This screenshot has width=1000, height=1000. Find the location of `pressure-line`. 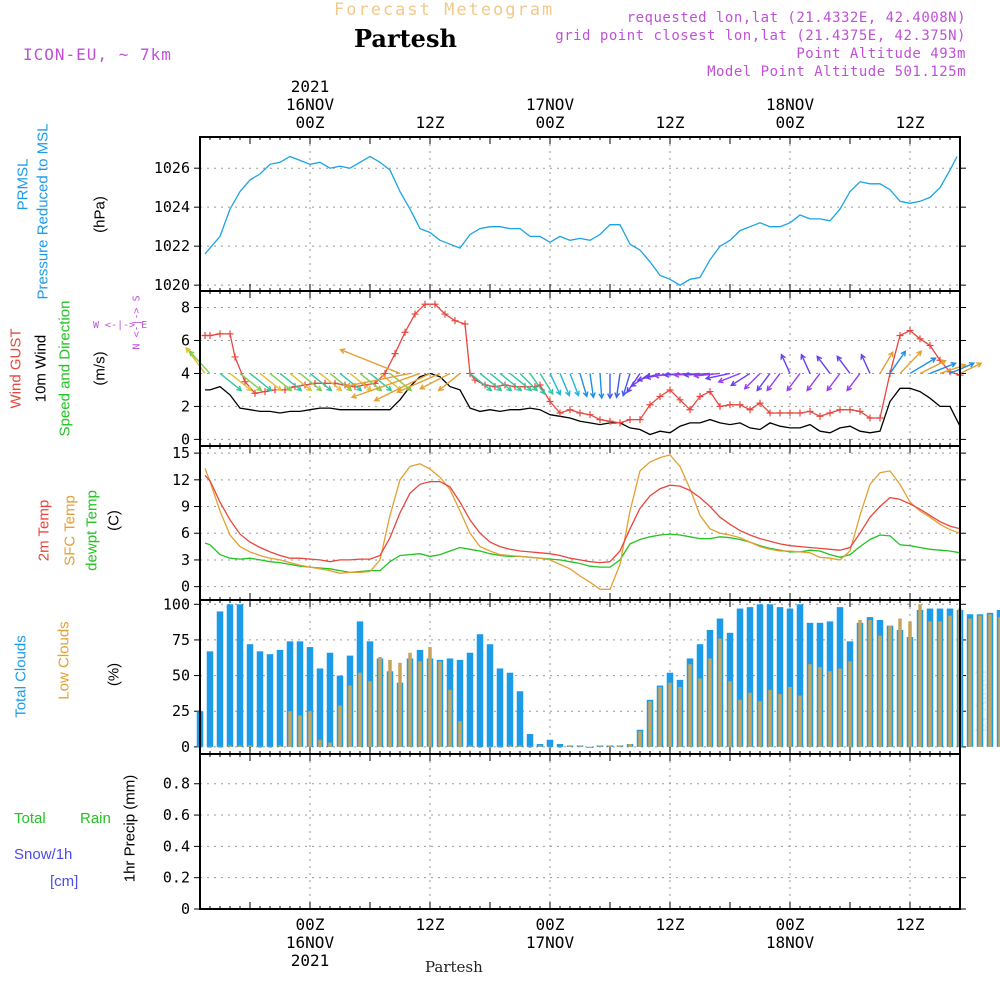

pressure-line is located at coordinates (581, 220).